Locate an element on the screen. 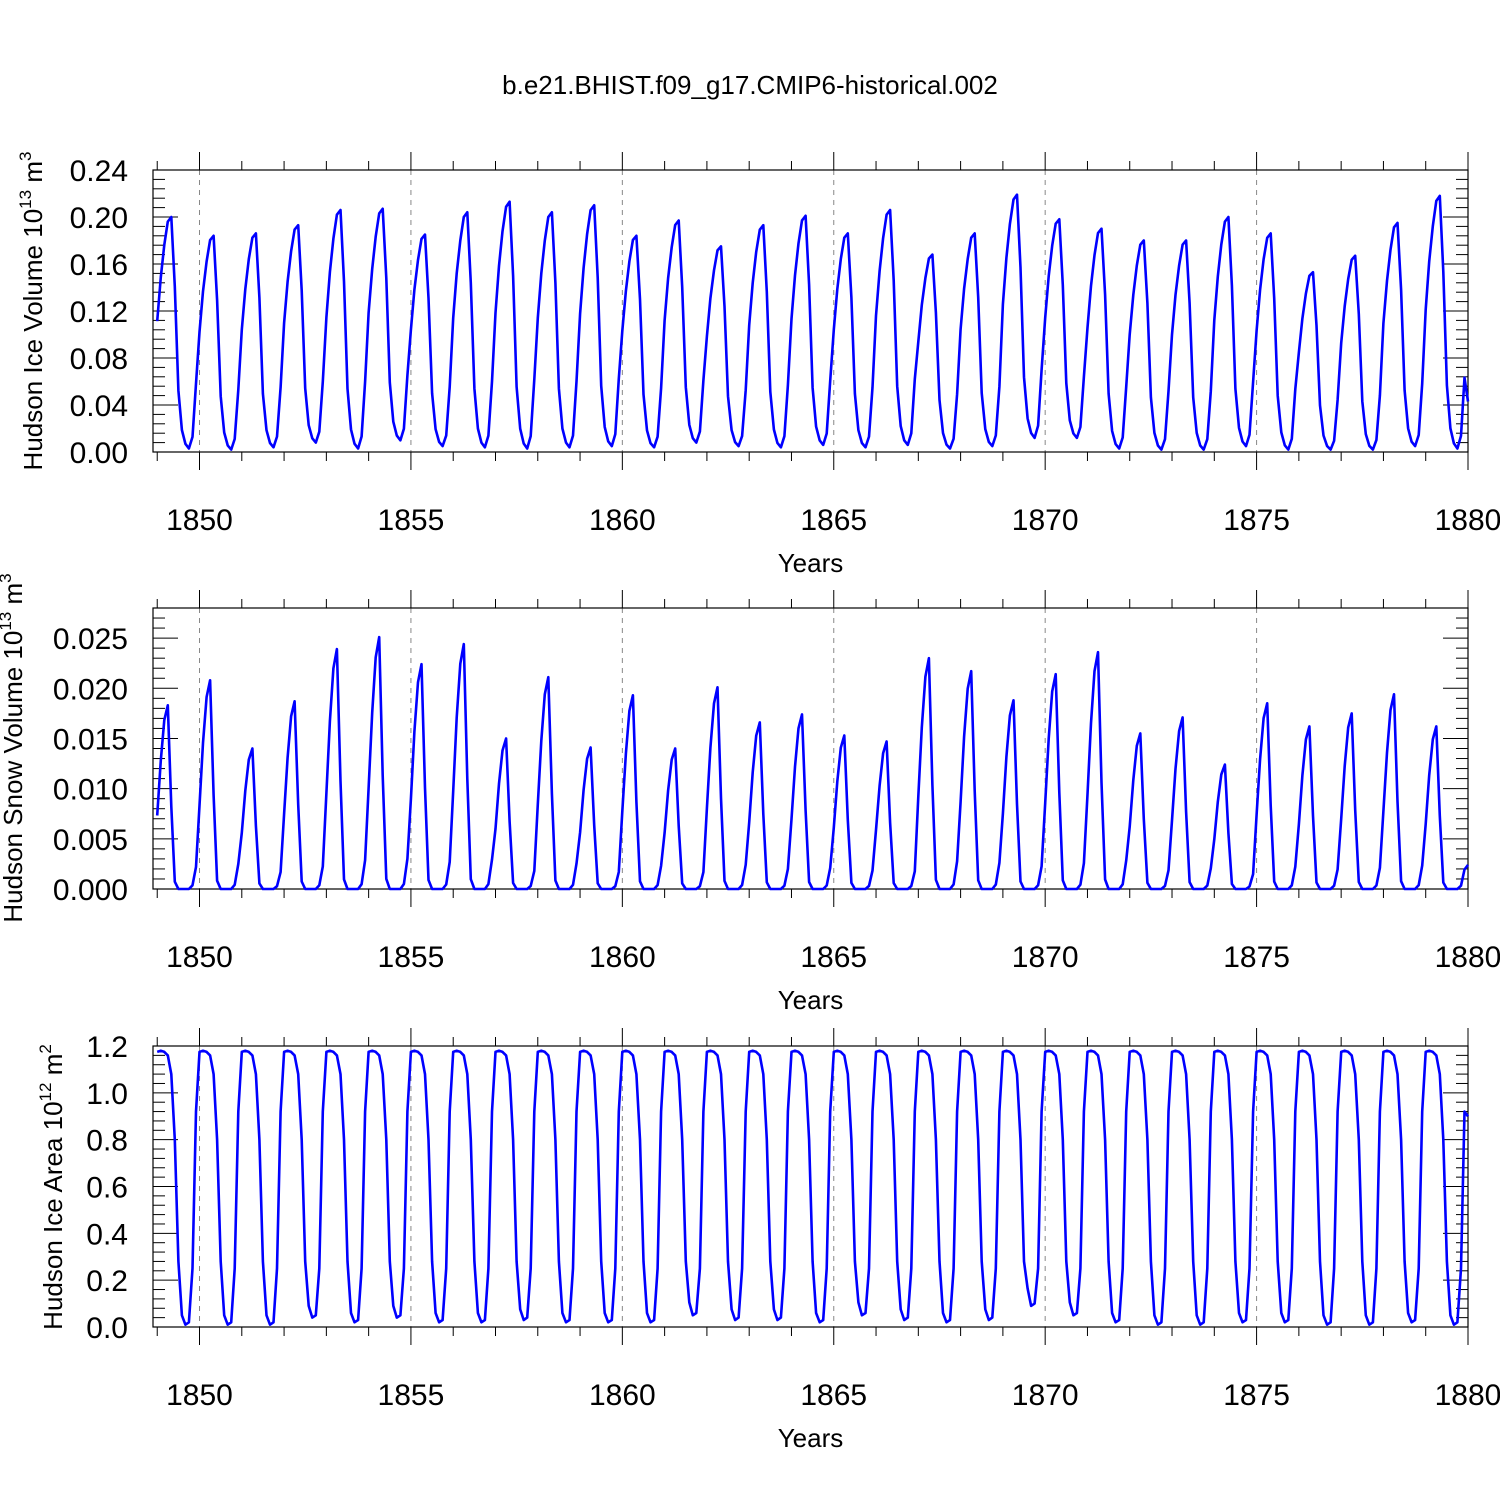  y-tick-label: 0.2 is located at coordinates (107, 1281).